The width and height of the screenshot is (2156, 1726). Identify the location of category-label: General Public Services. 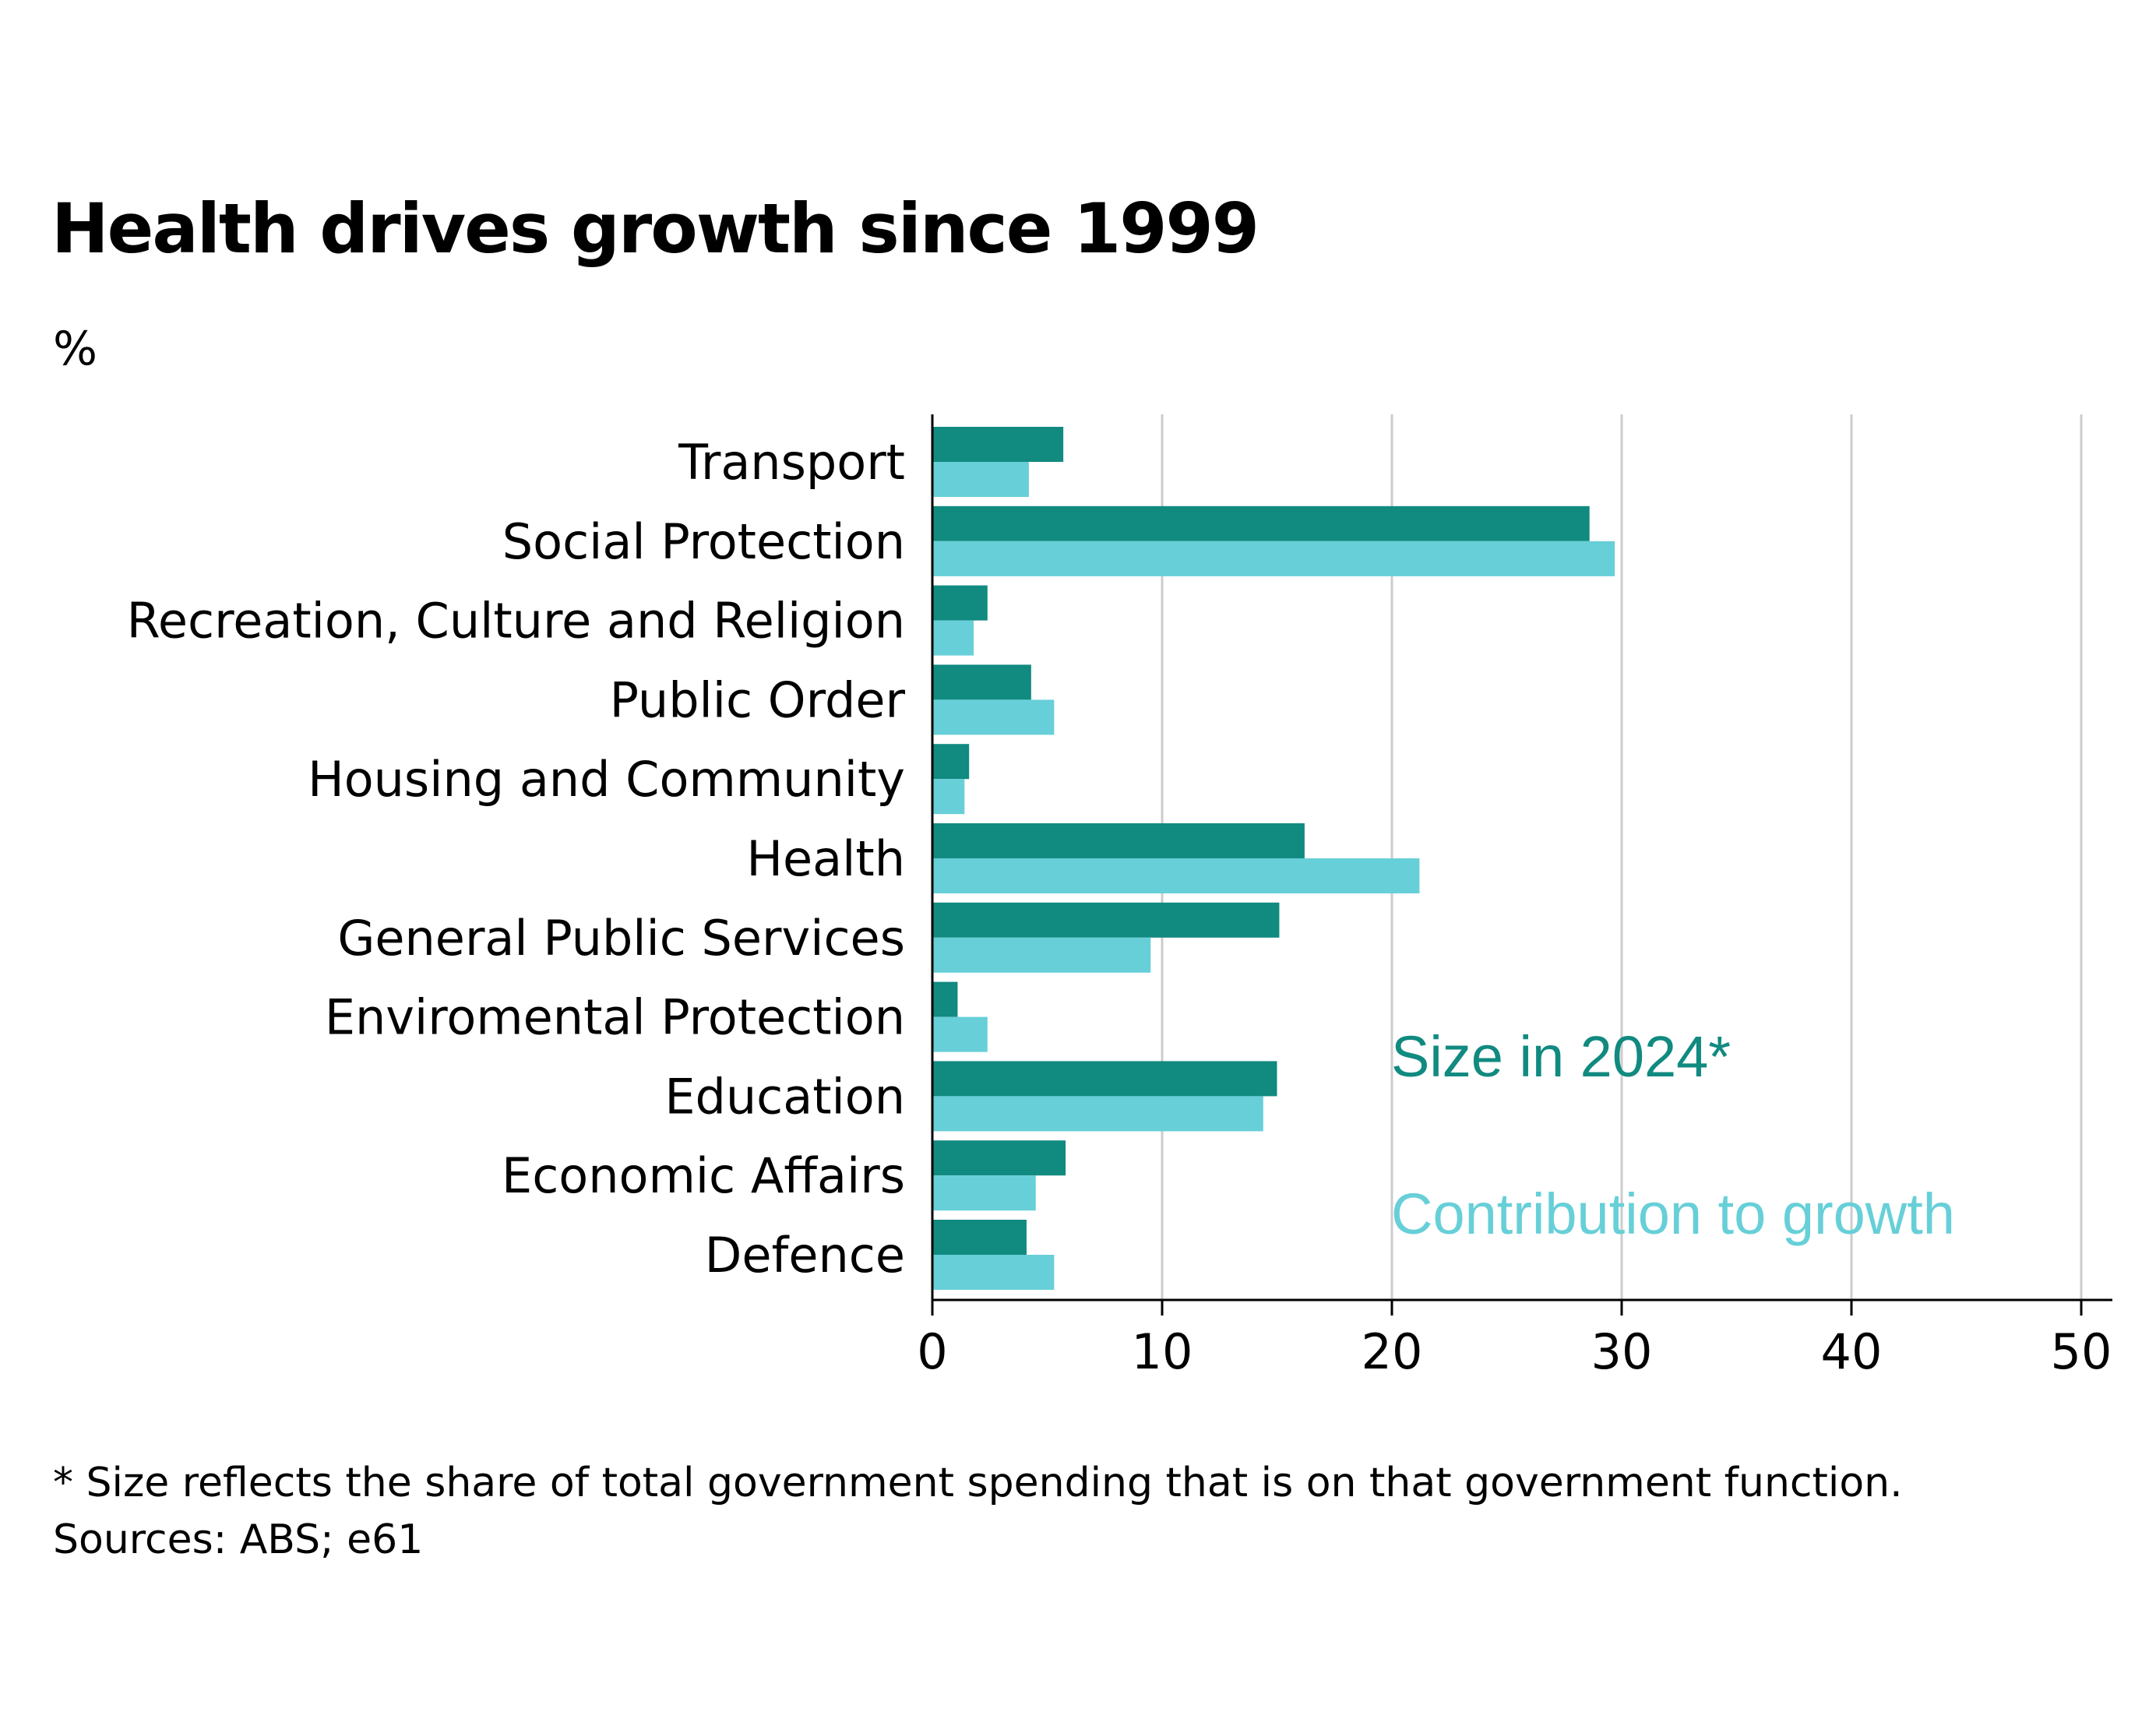
(621, 938).